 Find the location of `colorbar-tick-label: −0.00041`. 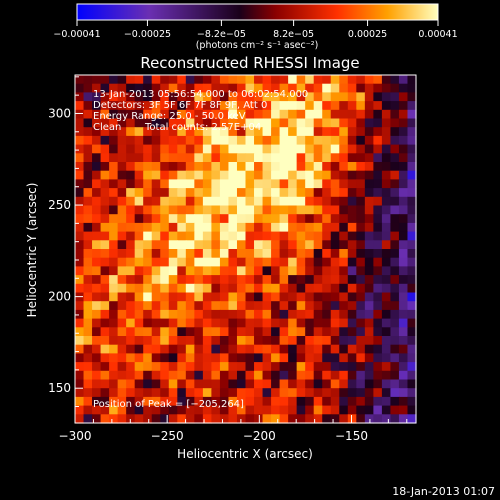

colorbar-tick-label: −0.00041 is located at coordinates (76, 34).